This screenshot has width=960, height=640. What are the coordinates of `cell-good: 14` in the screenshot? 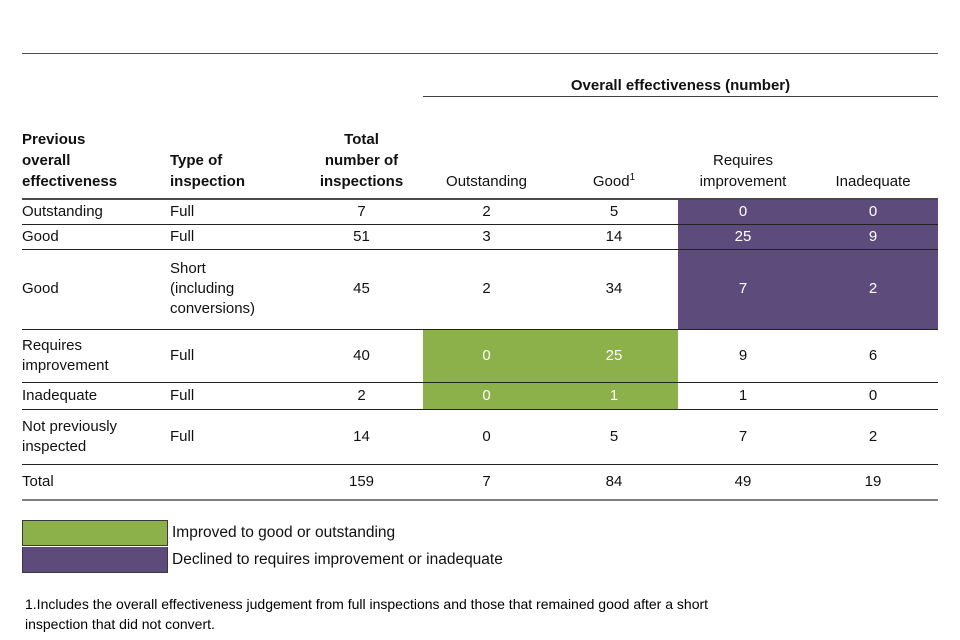 It's located at (614, 236).